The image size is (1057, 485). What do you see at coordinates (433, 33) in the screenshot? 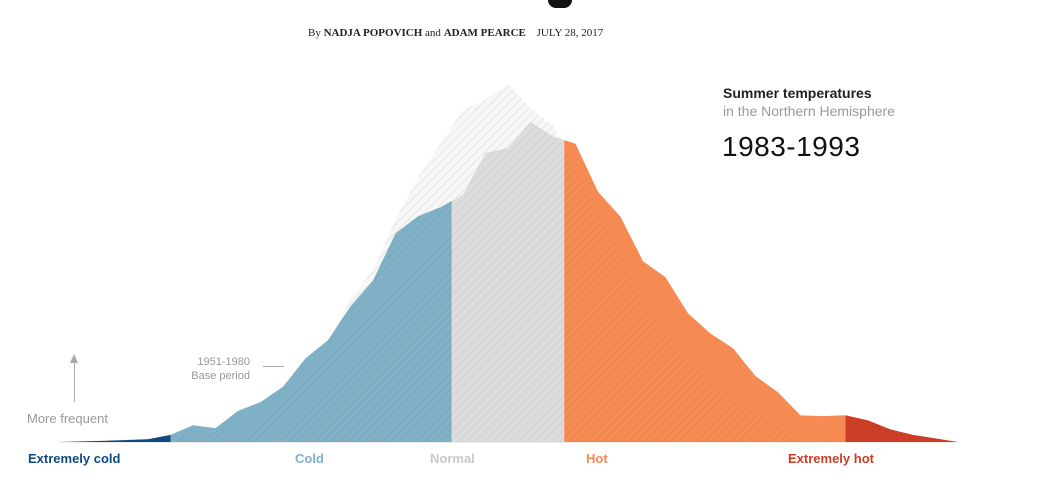
I see `byline-connector: and` at bounding box center [433, 33].